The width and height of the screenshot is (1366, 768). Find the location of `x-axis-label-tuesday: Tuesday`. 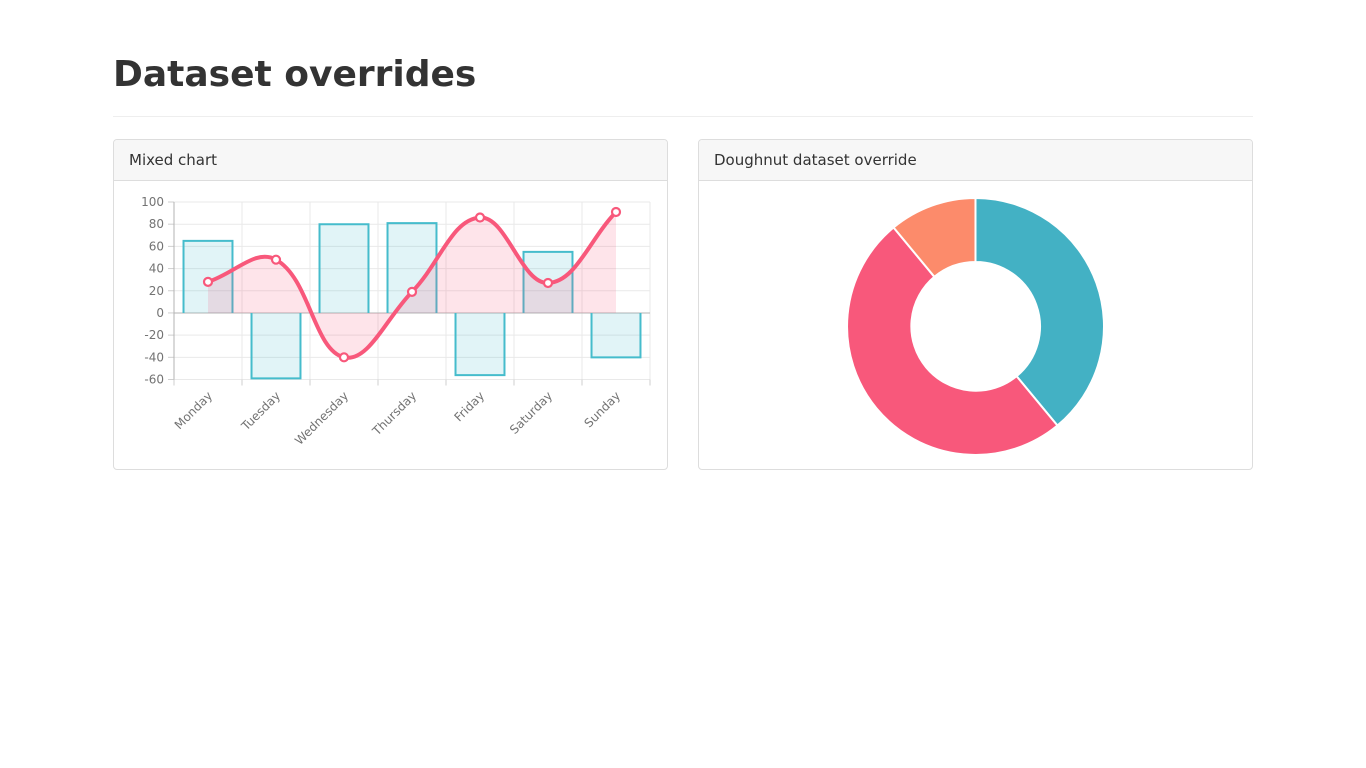

x-axis-label-tuesday: Tuesday is located at coordinates (260, 410).